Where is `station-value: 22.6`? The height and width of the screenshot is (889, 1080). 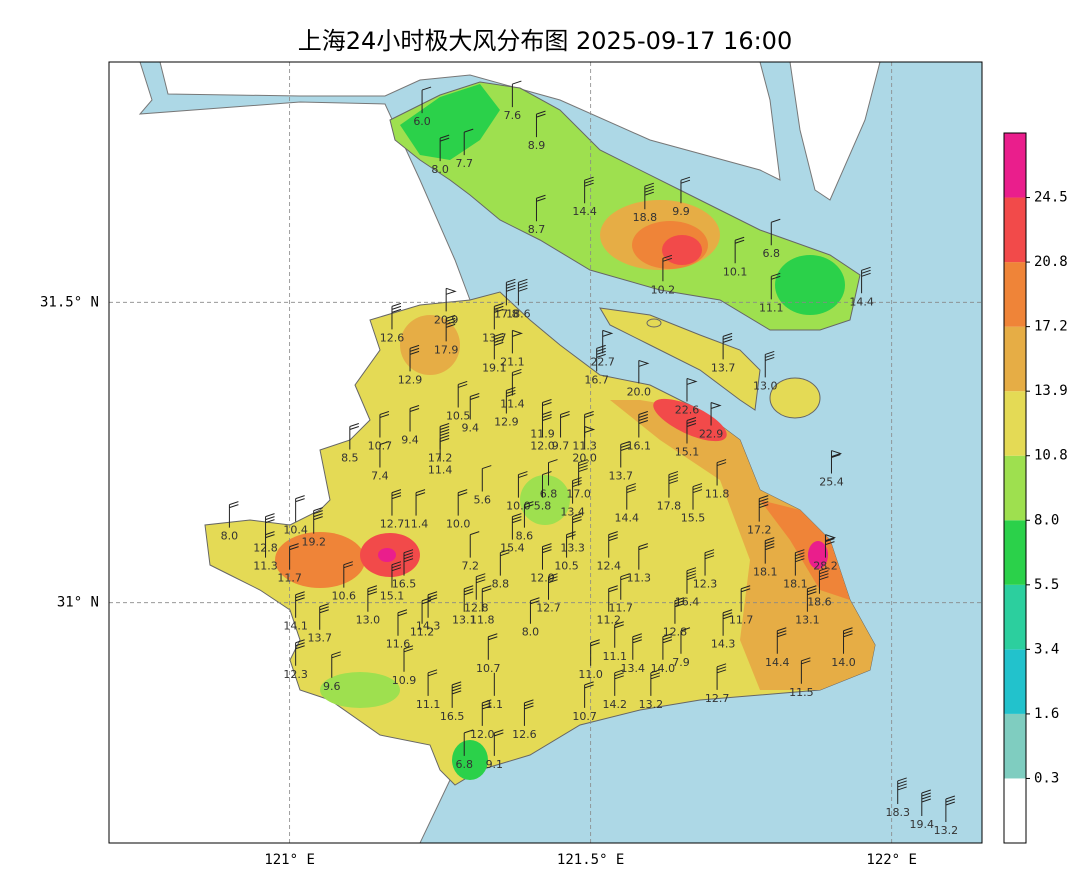 station-value: 22.6 is located at coordinates (687, 409).